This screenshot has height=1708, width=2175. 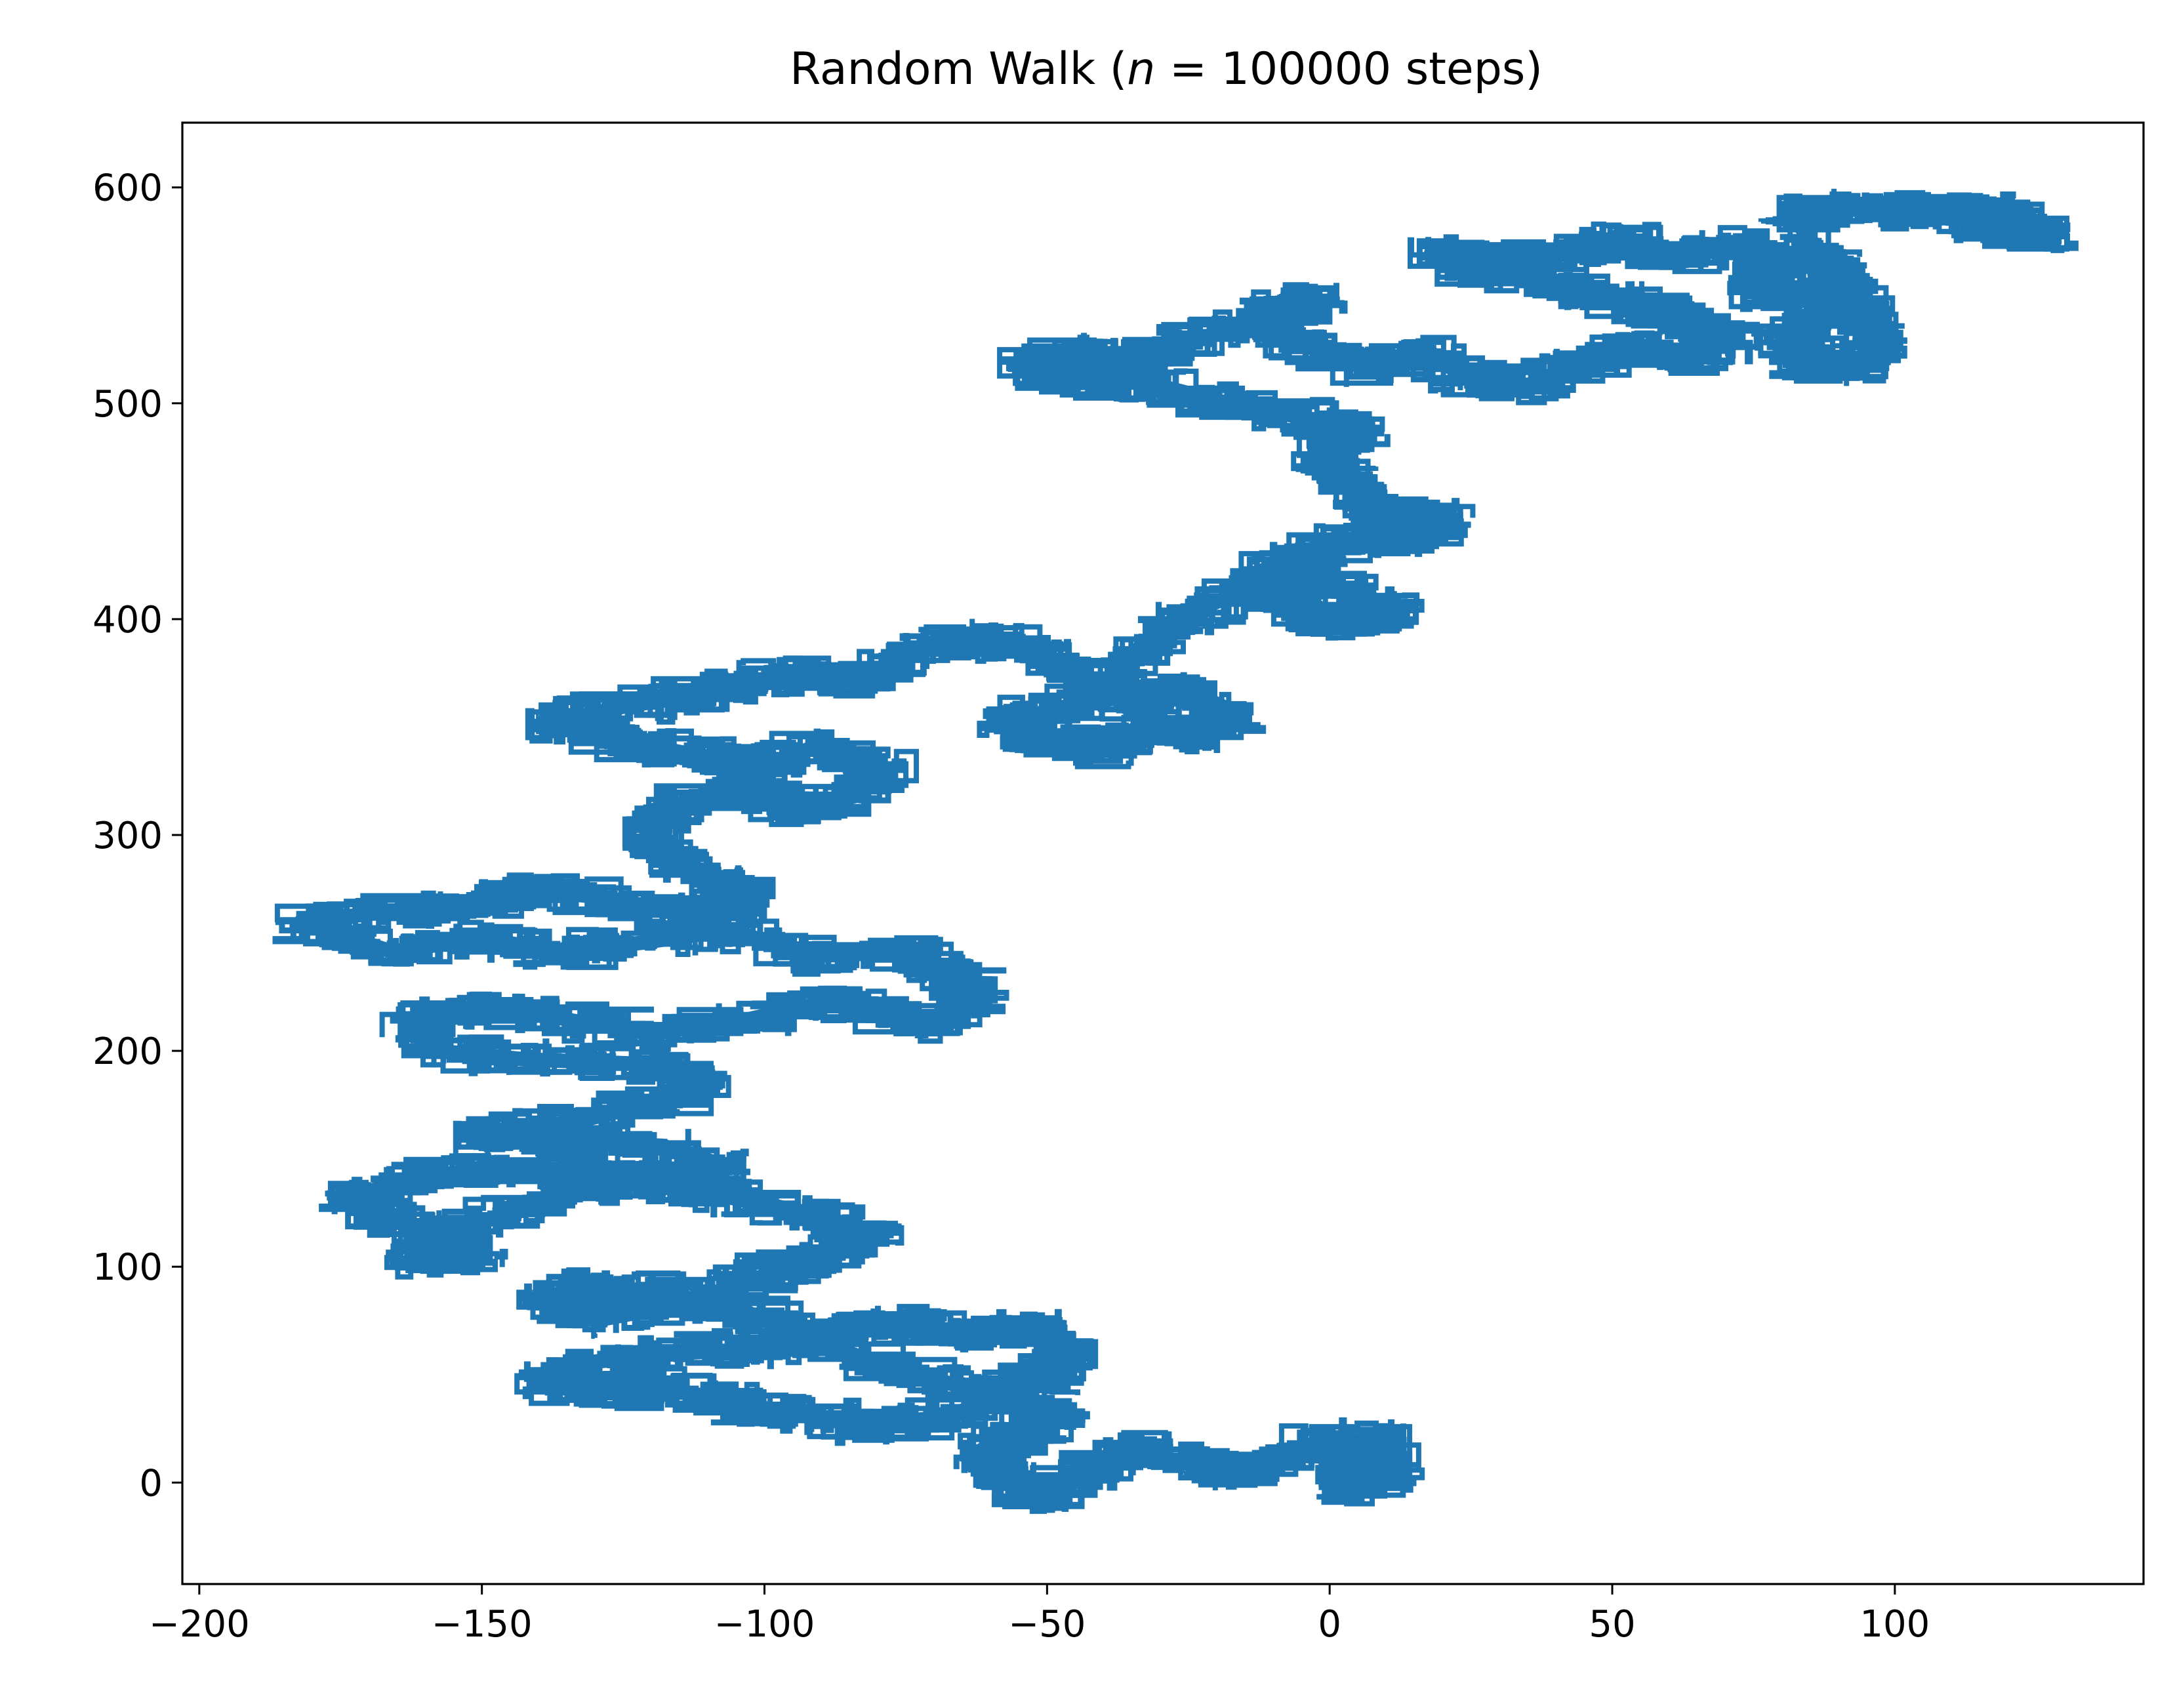 What do you see at coordinates (1141, 69) in the screenshot?
I see `chart-title-variable: n` at bounding box center [1141, 69].